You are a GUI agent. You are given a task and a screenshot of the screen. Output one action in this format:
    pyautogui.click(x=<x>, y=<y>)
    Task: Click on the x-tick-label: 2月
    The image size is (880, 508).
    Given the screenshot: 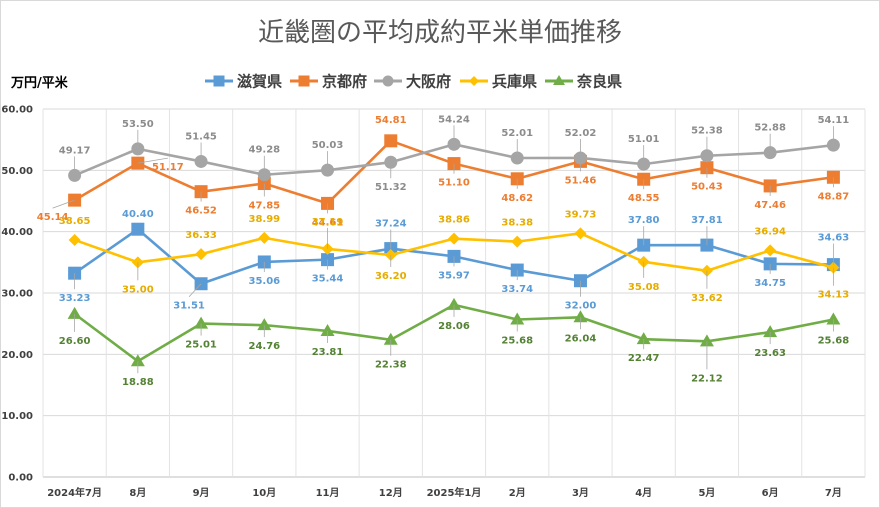 What is the action you would take?
    pyautogui.click(x=517, y=493)
    